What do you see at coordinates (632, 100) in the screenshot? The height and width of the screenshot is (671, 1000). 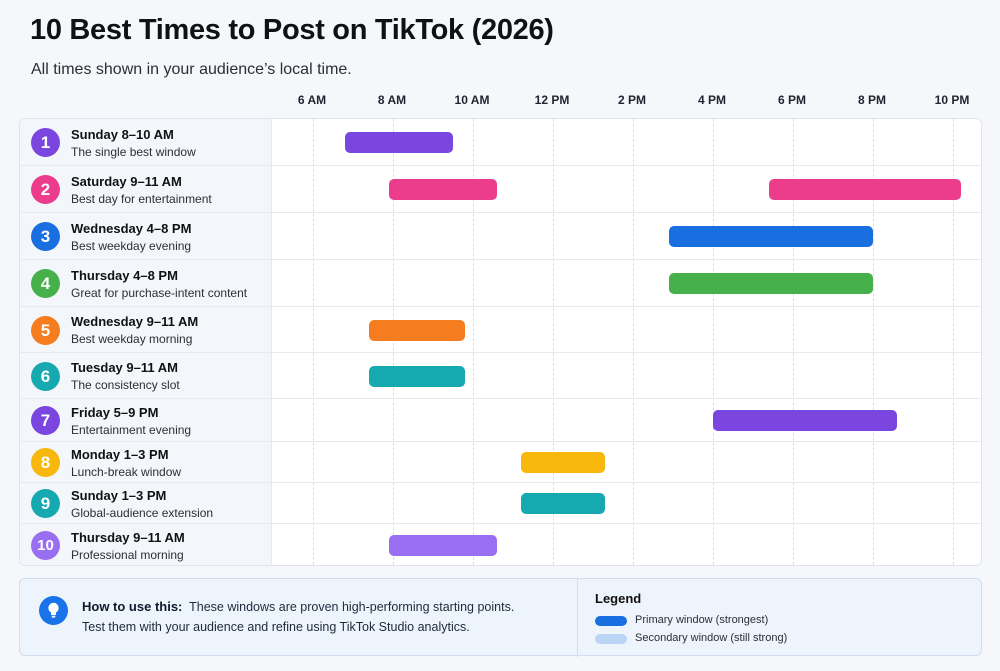 I see `x-tick-label: 2 PM` at bounding box center [632, 100].